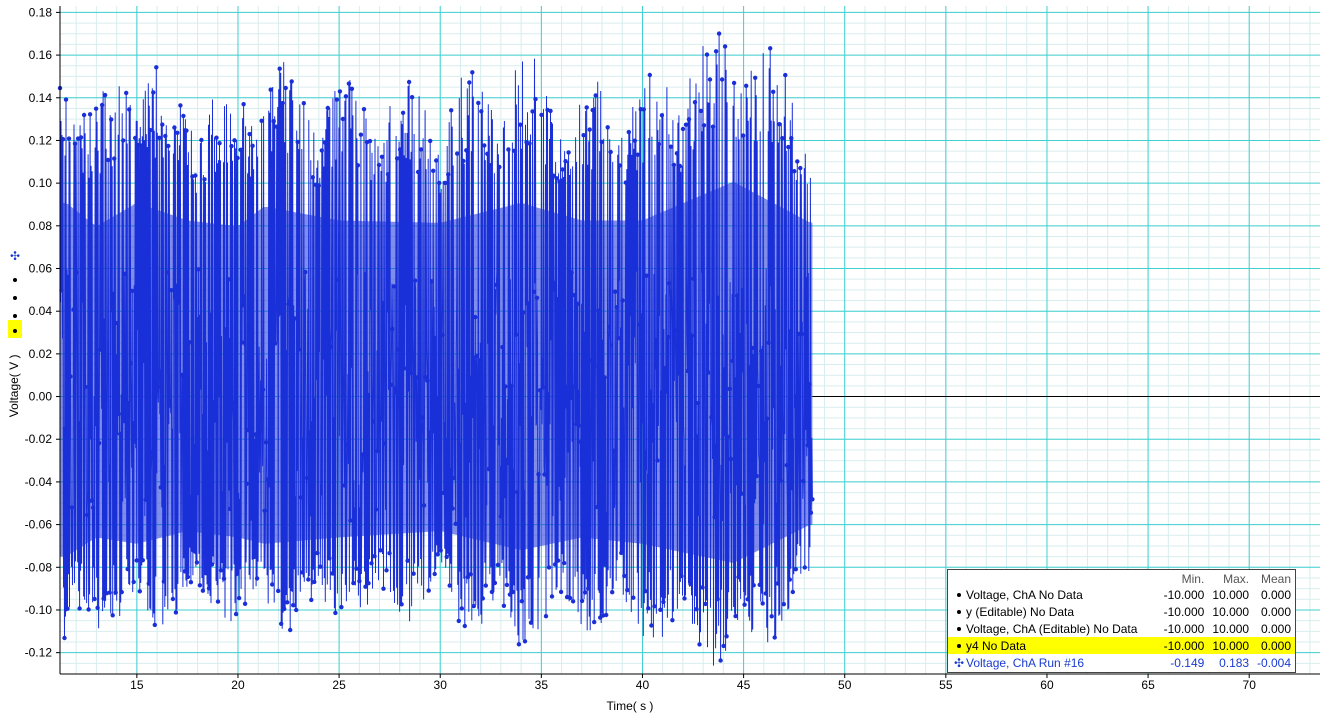 Image resolution: width=1326 pixels, height=718 pixels. I want to click on y-tick-label: -0.04, so click(39, 482).